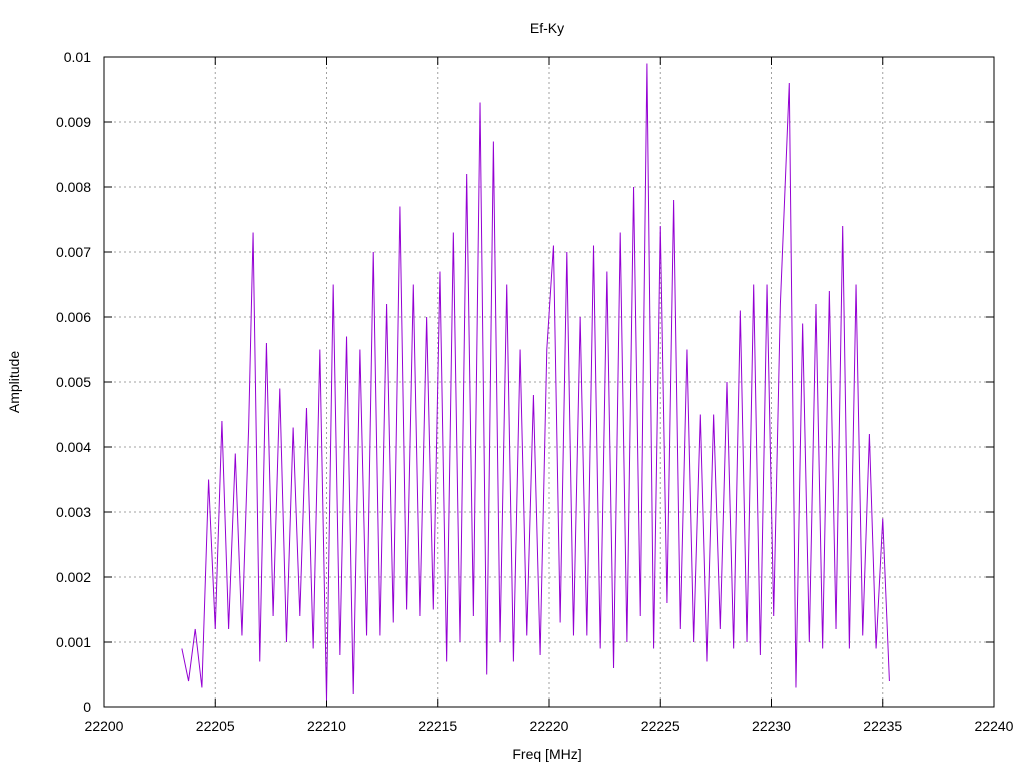 The height and width of the screenshot is (768, 1024). I want to click on y-tick-label: 0.004, so click(73, 447).